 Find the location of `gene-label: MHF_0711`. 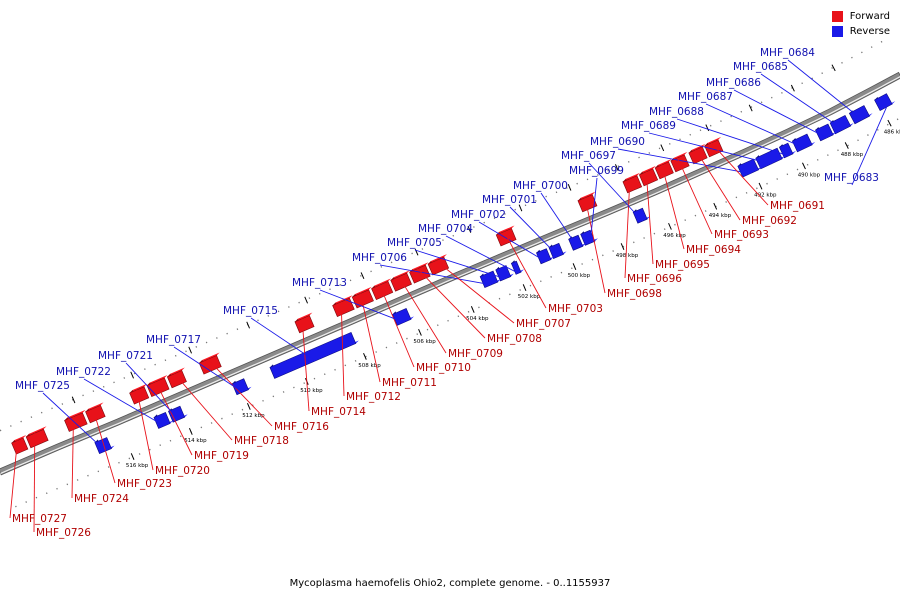

gene-label: MHF_0711 is located at coordinates (409, 383).